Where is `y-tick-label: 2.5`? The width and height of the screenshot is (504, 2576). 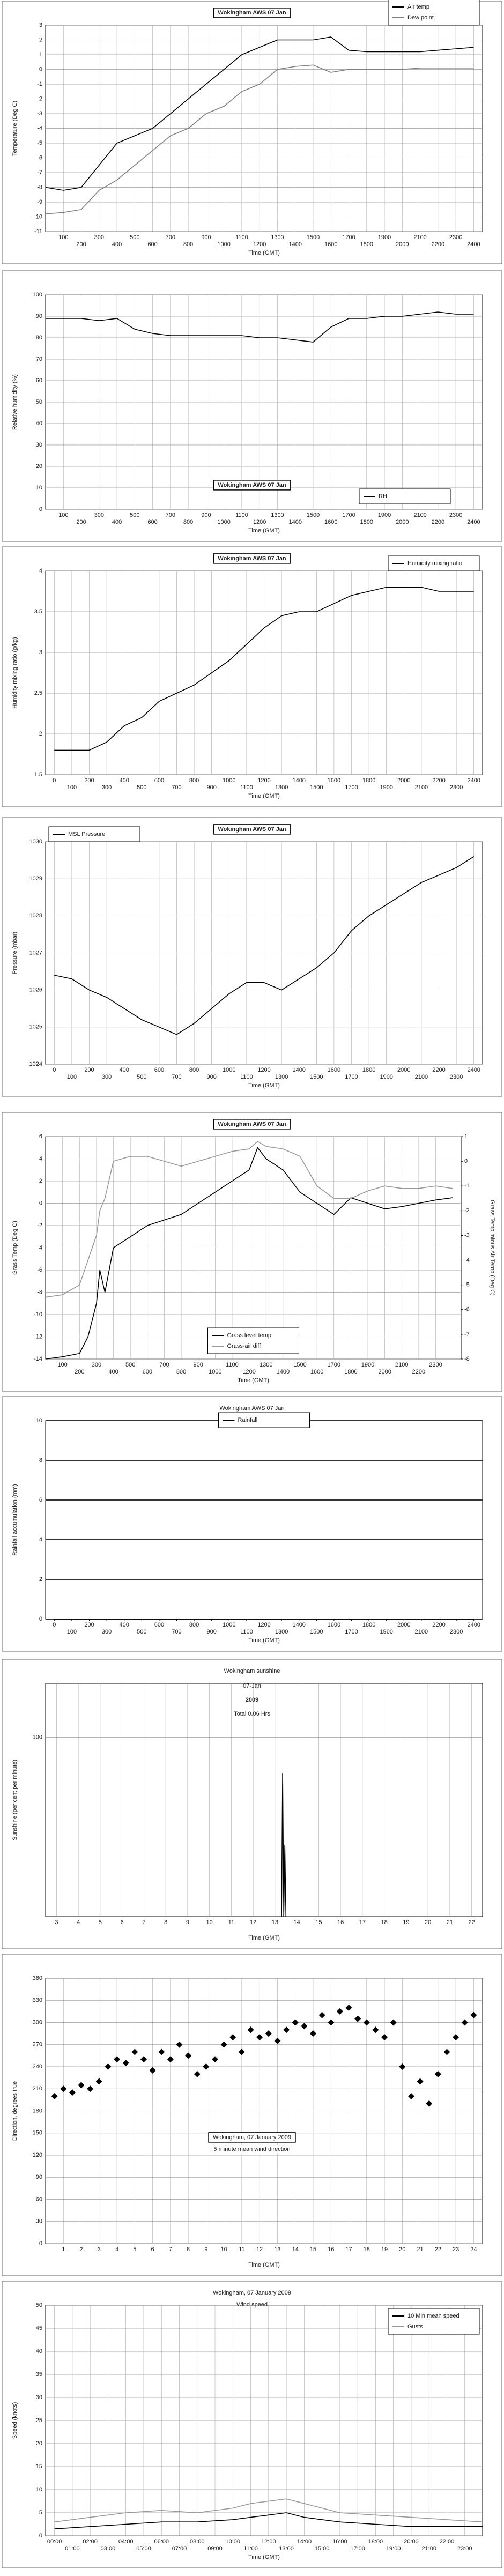
y-tick-label: 2.5 is located at coordinates (38, 693).